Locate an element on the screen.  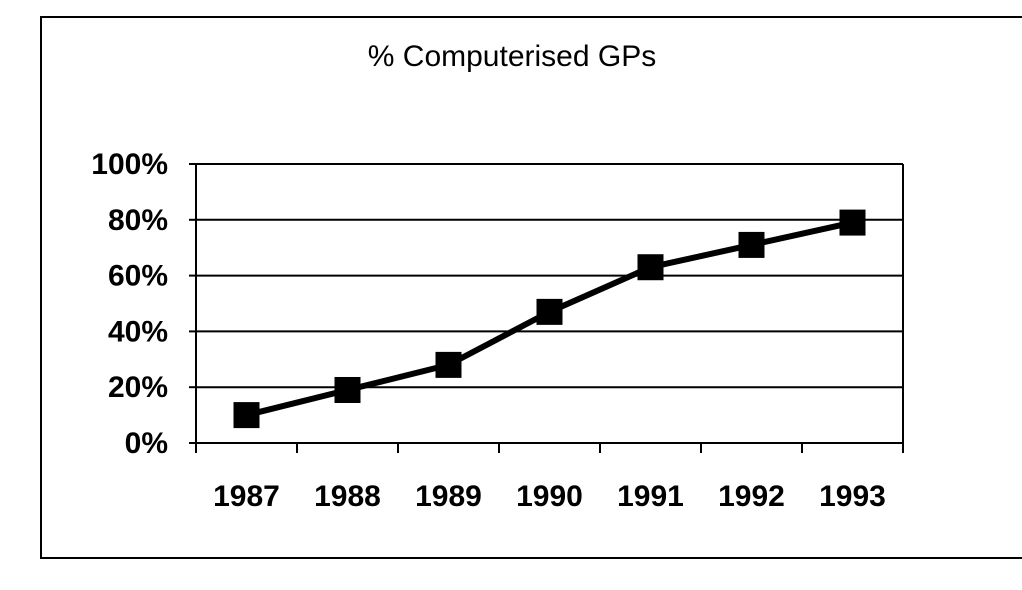
y-tick-label: 20% is located at coordinates (138, 387).